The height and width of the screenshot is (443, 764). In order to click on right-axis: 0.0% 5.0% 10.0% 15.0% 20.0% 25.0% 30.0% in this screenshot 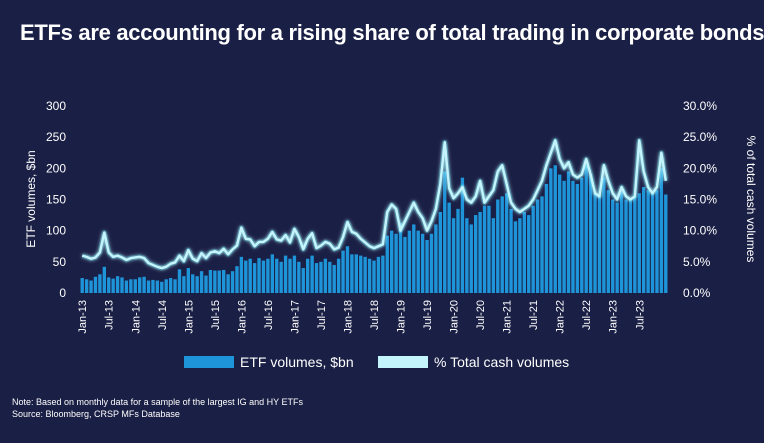, I will do `click(700, 199)`.